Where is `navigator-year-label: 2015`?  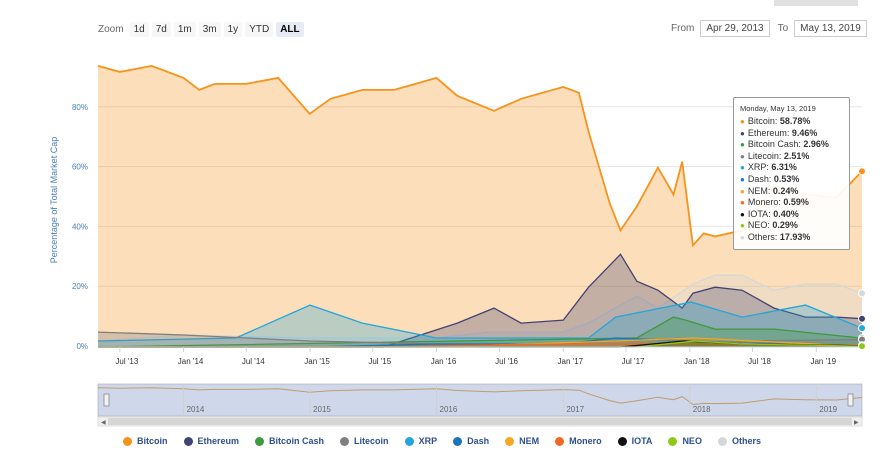
navigator-year-label: 2015 is located at coordinates (322, 409).